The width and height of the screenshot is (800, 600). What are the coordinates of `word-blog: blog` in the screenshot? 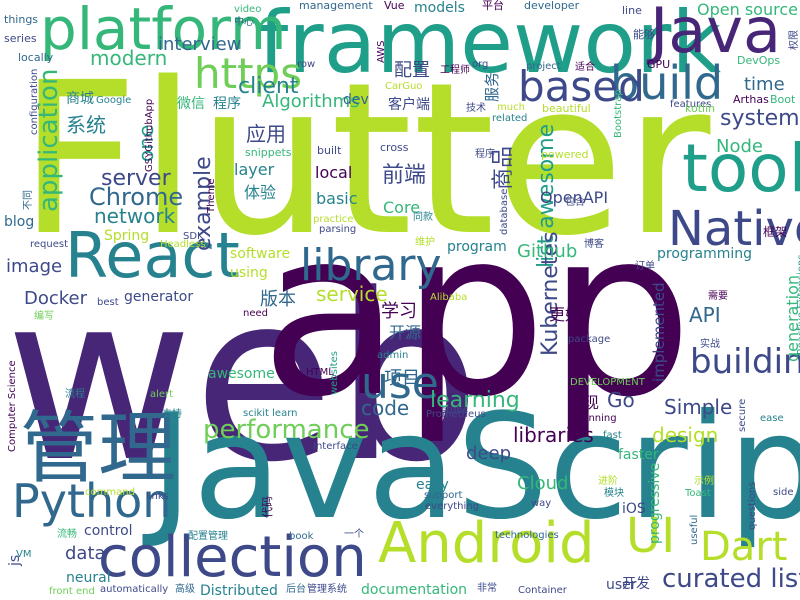 It's located at (19, 222).